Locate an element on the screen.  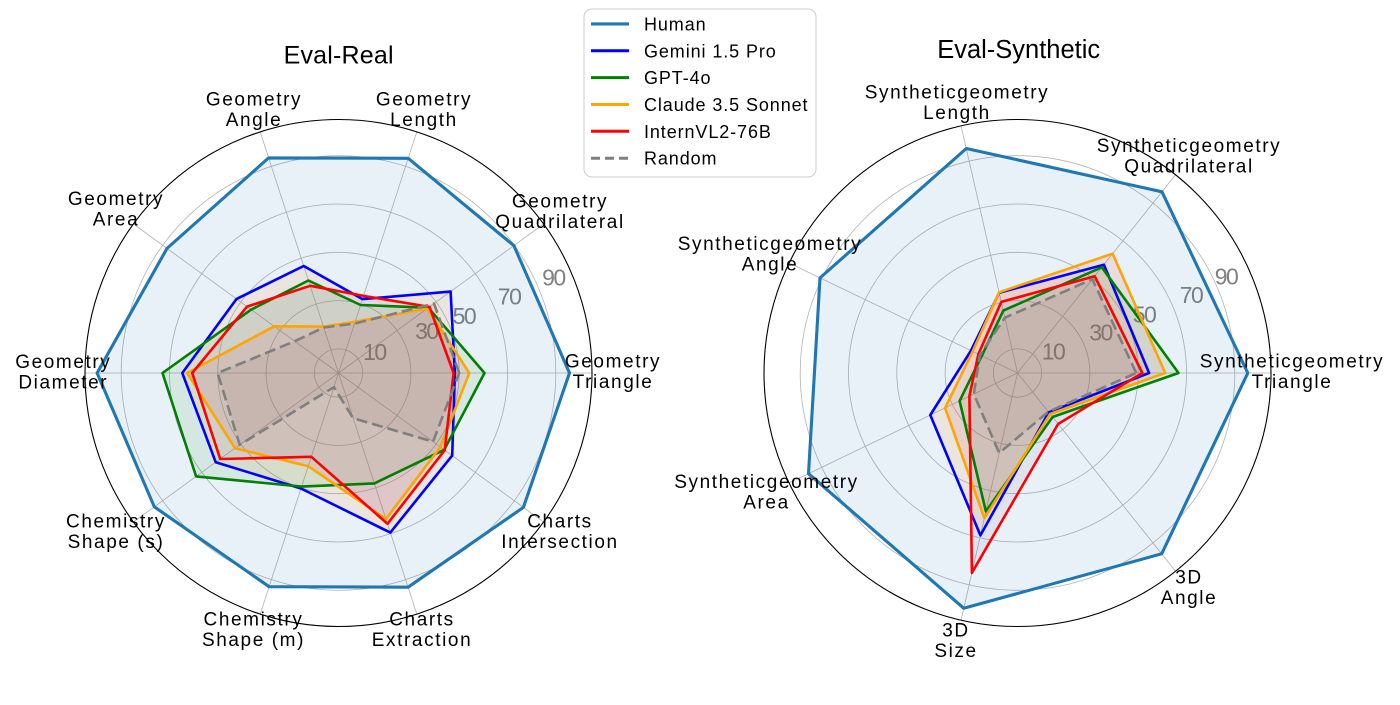
svg-text: 30 is located at coordinates (1100, 332).